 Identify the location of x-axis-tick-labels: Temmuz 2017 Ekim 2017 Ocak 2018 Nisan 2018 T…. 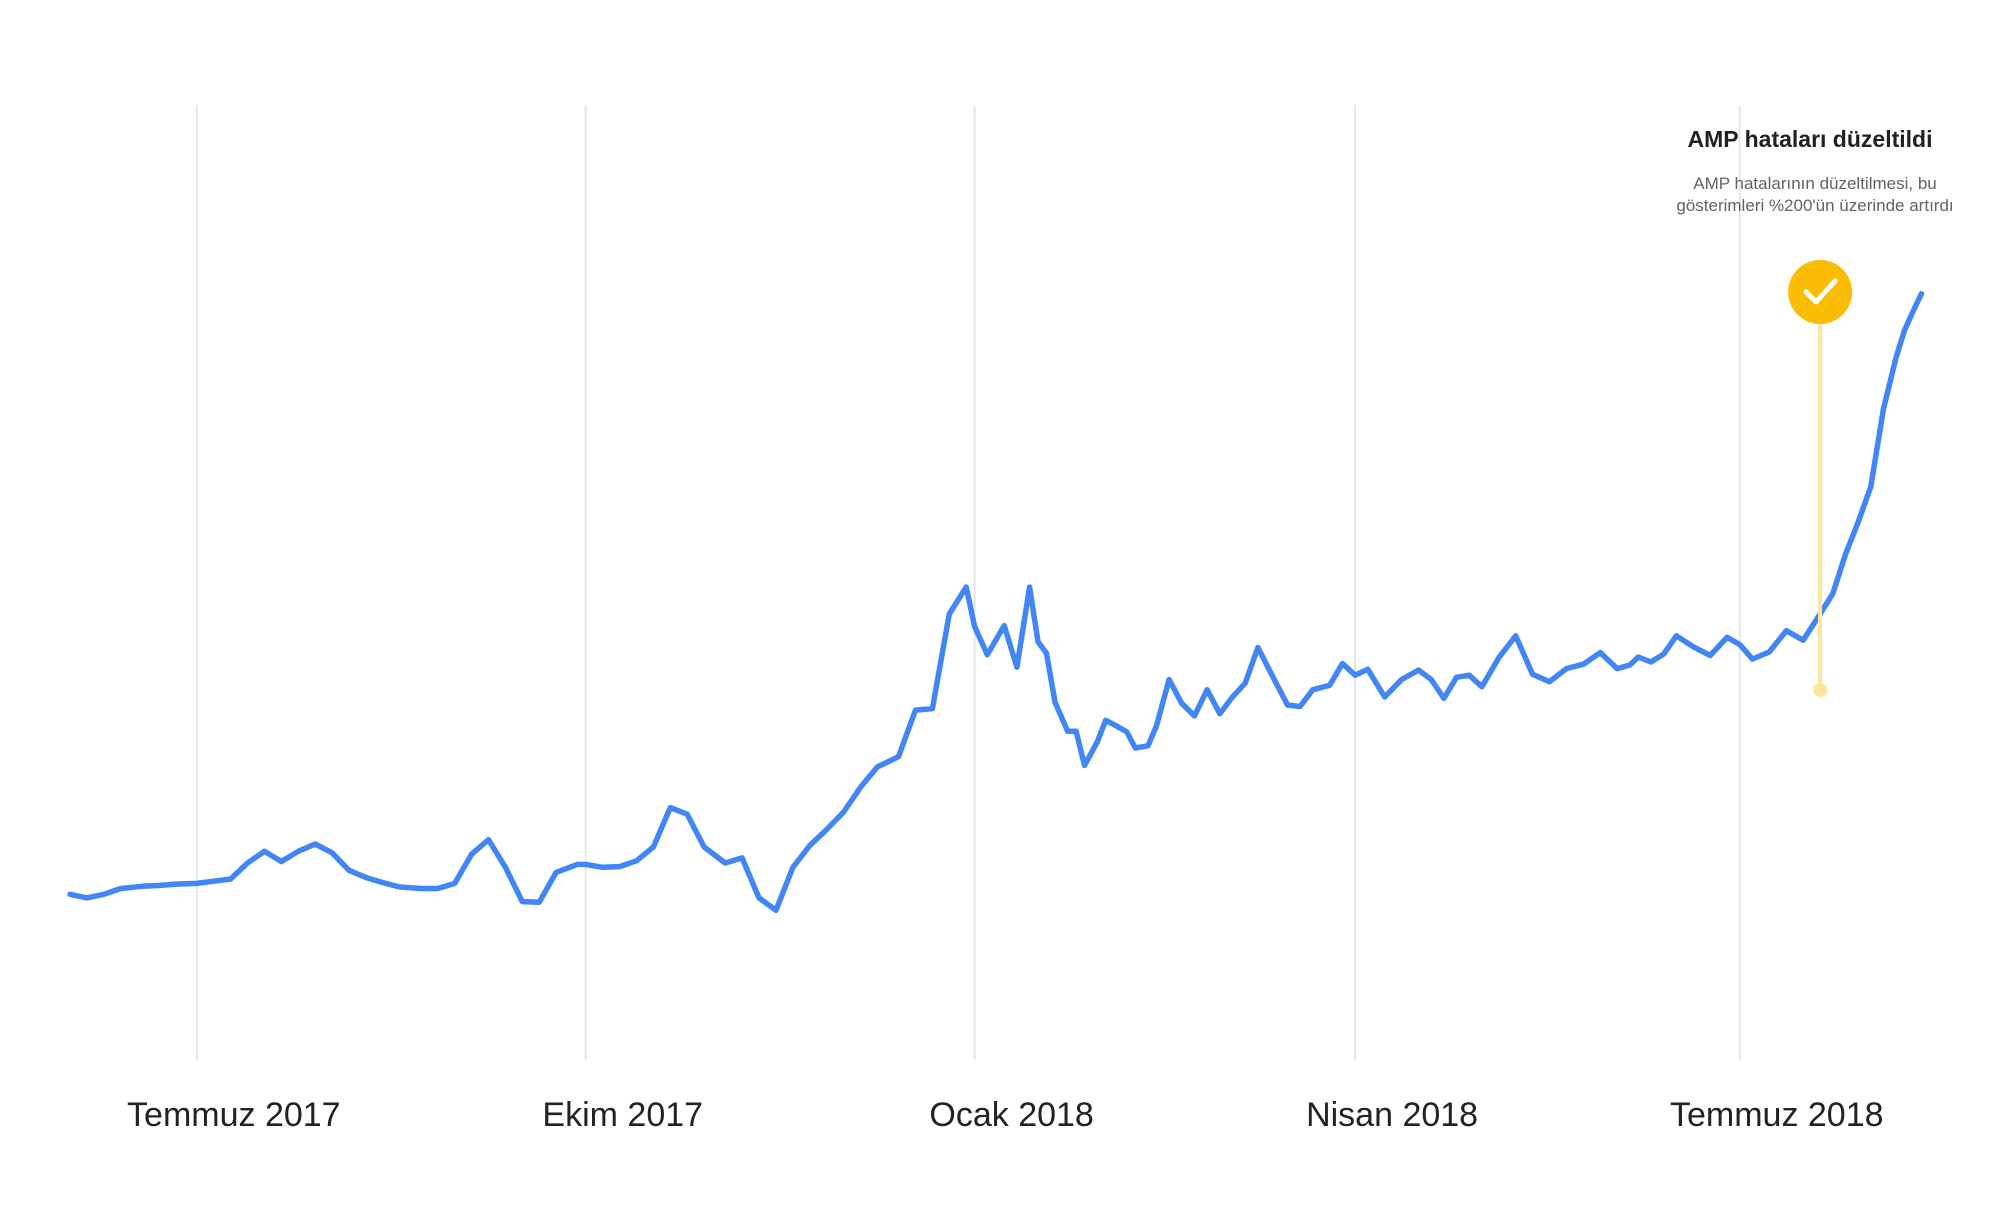
(1005, 1115).